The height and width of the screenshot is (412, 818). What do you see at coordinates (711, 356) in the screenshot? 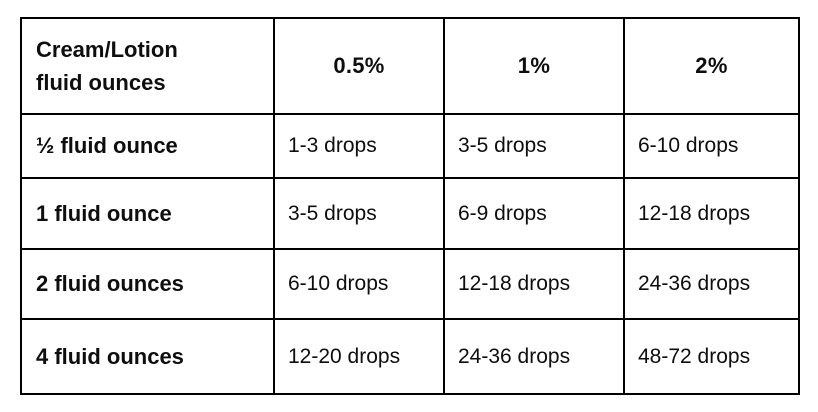
I see `value-cell: 48-72 drops` at bounding box center [711, 356].